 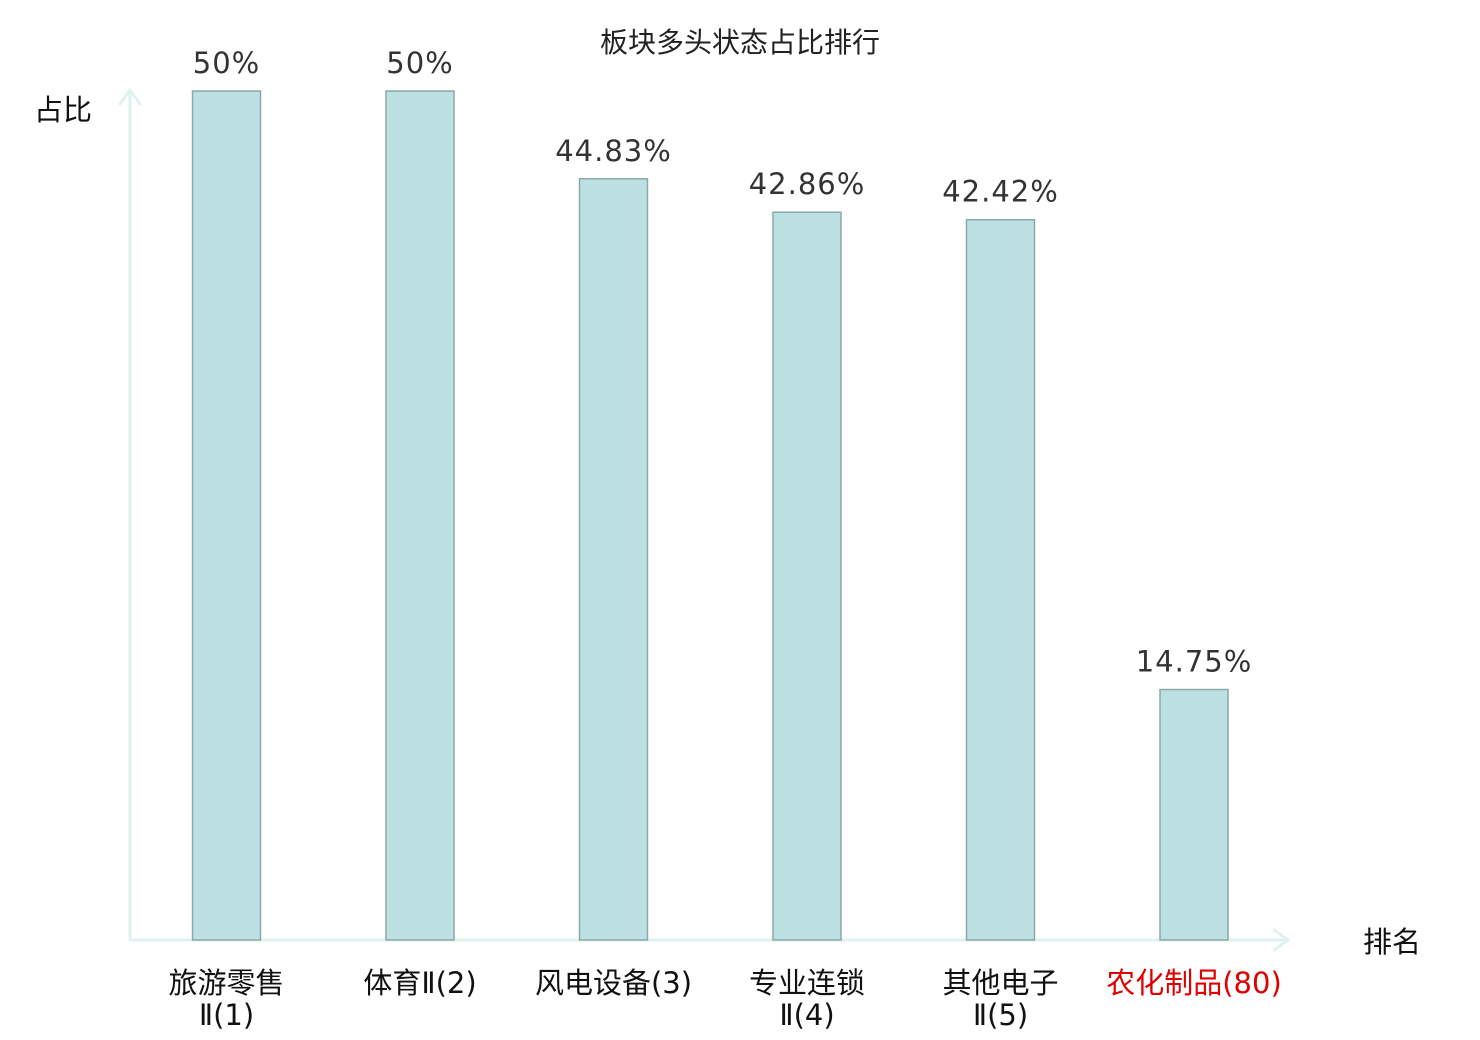 What do you see at coordinates (1194, 662) in the screenshot?
I see `value-label: 14.75%` at bounding box center [1194, 662].